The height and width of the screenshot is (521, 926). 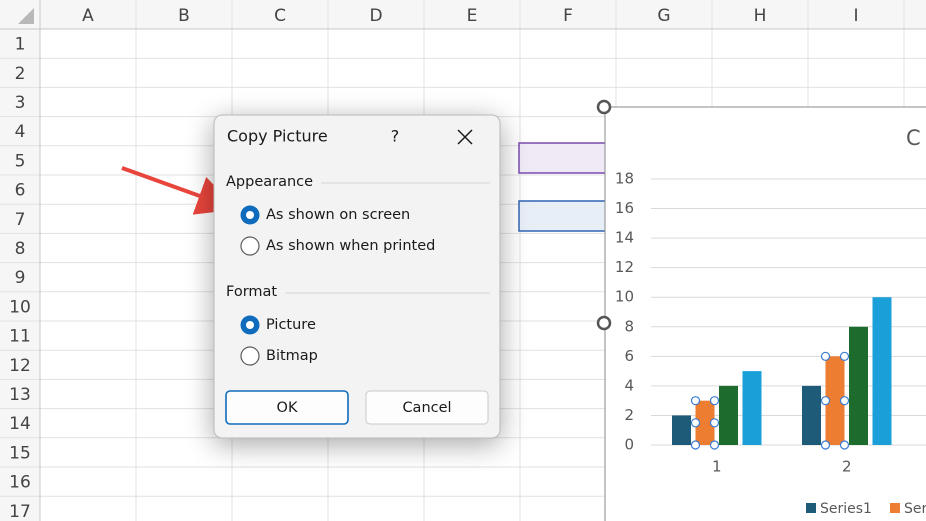 What do you see at coordinates (847, 467) in the screenshot?
I see `x-tick-label: 2` at bounding box center [847, 467].